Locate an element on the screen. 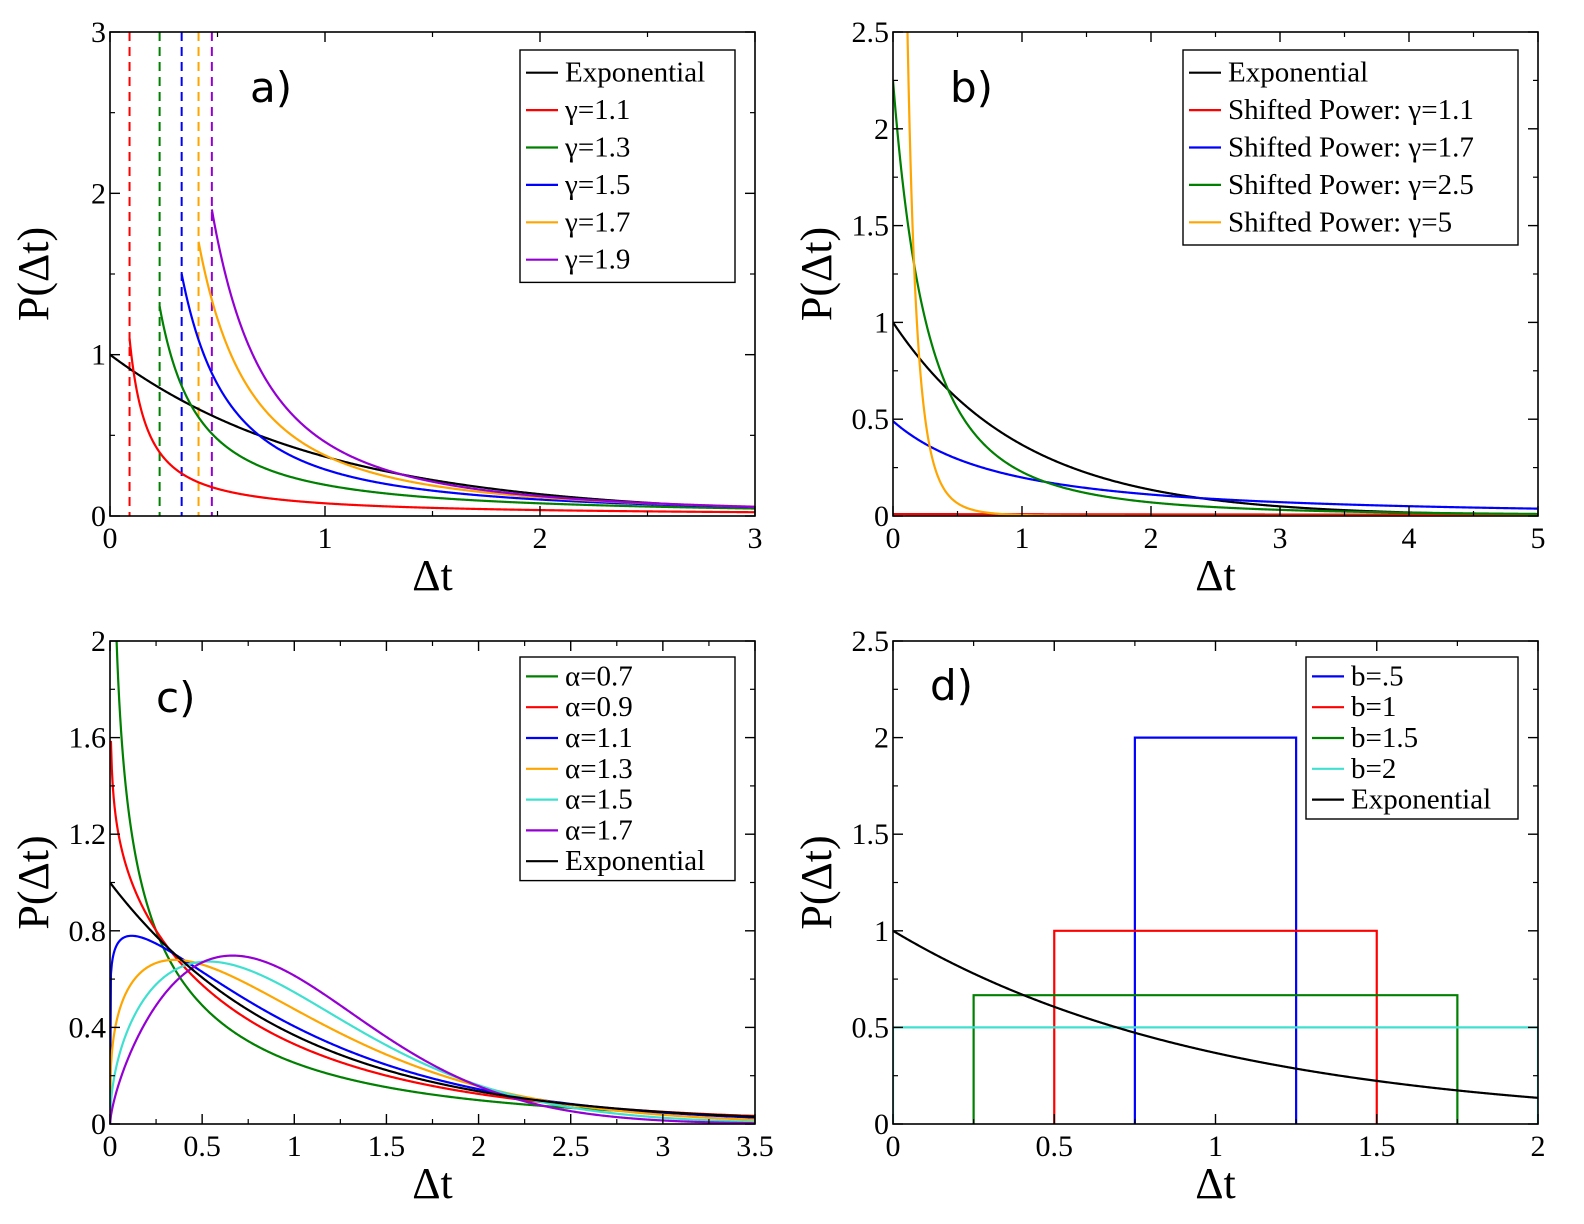  legend-entry: γ=1.1 is located at coordinates (597, 110).